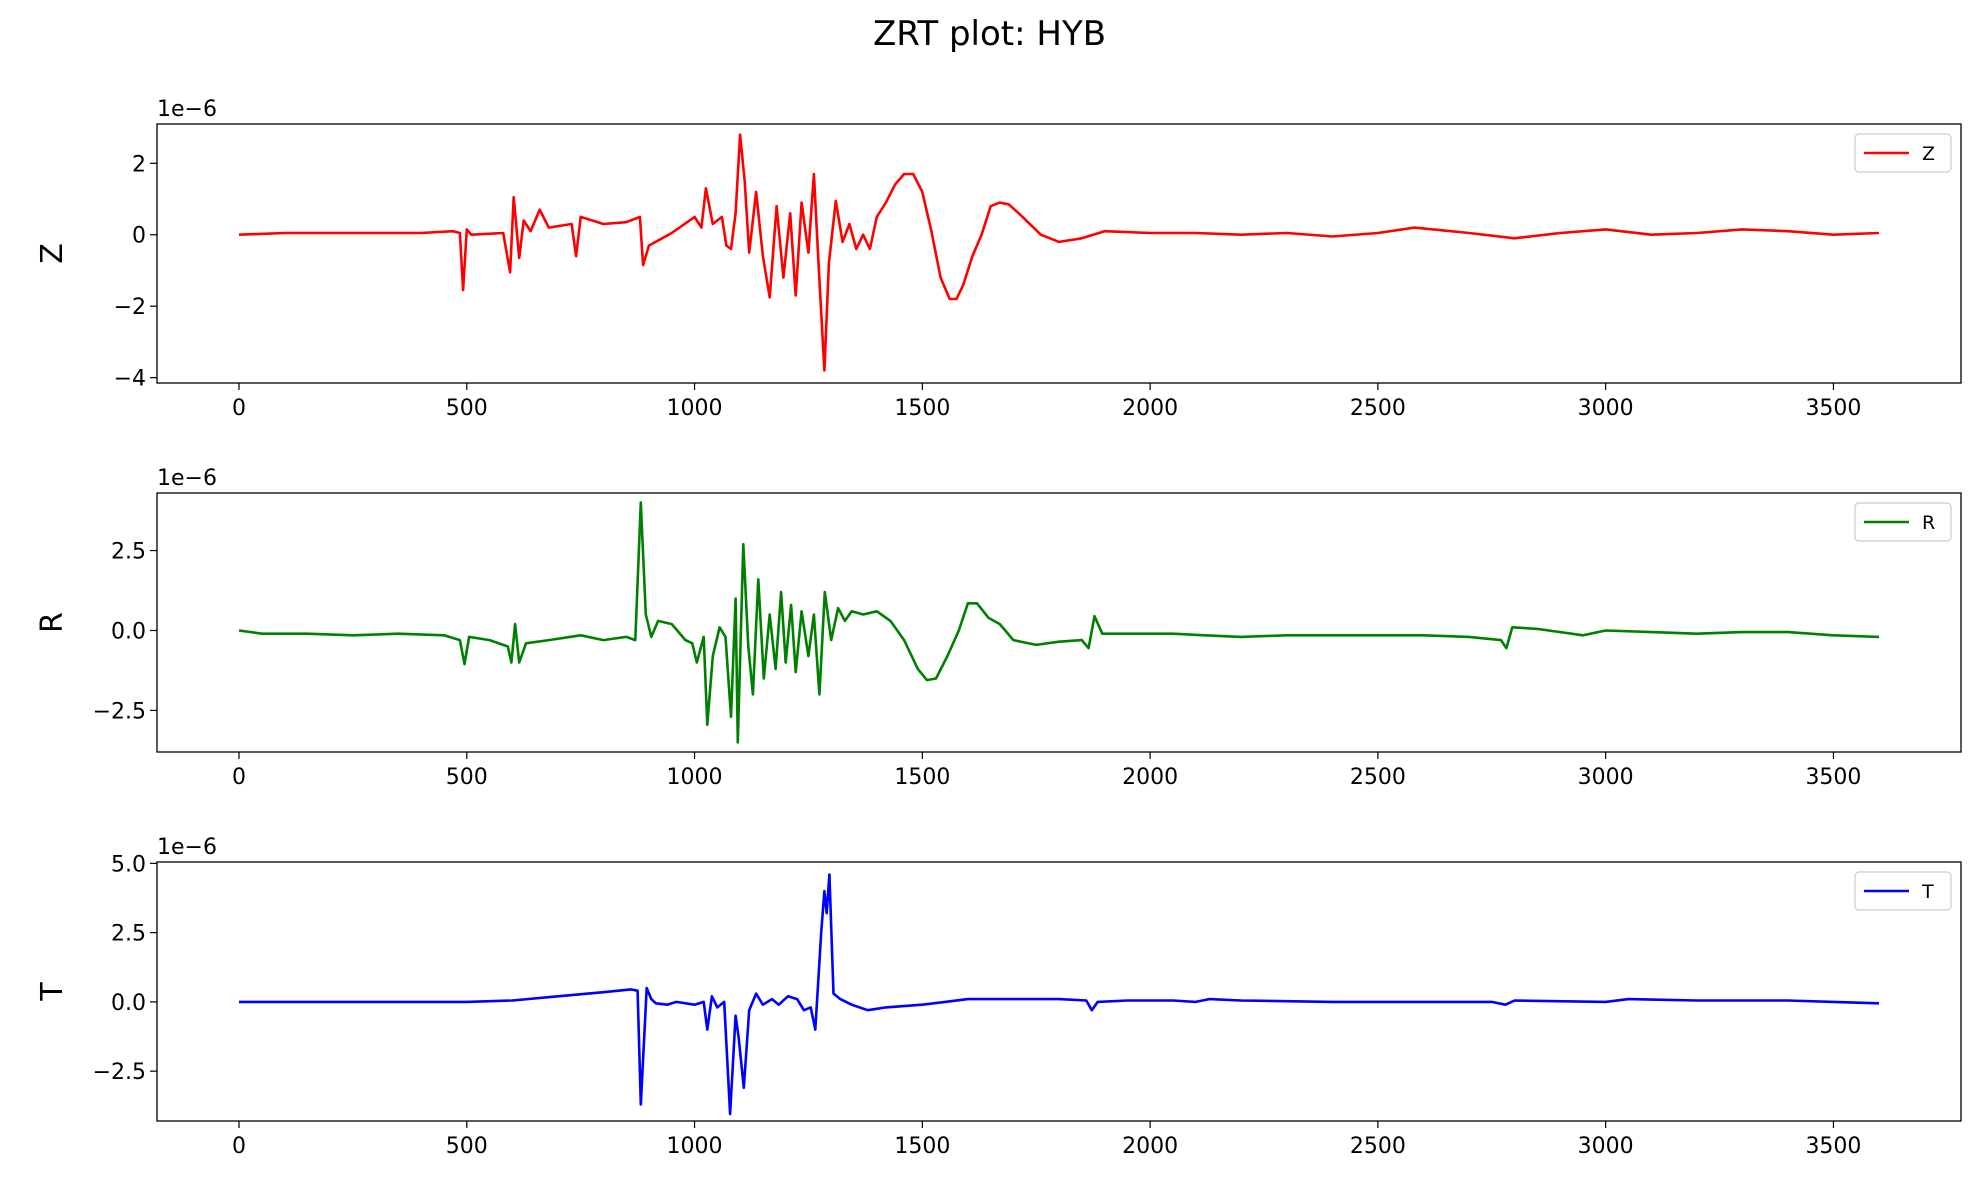 This screenshot has height=1186, width=1979. I want to click on offset-label-r: 1e−6, so click(187, 478).